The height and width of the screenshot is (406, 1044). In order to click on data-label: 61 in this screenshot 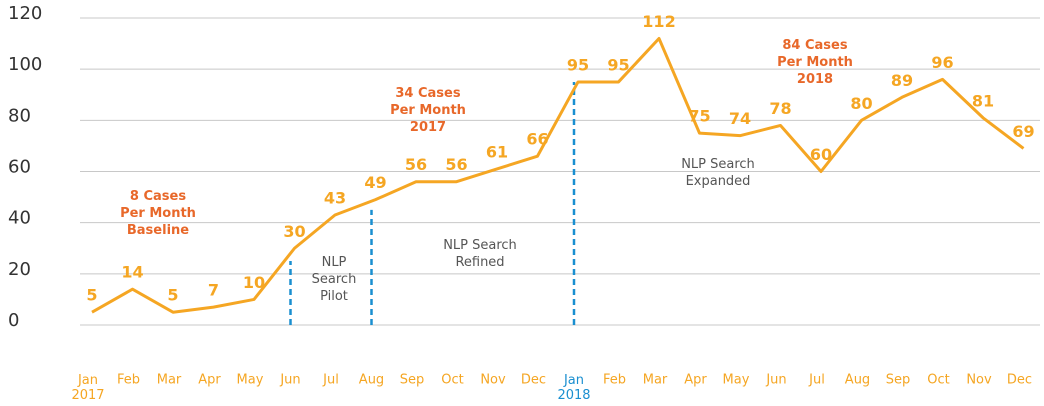, I will do `click(497, 151)`.